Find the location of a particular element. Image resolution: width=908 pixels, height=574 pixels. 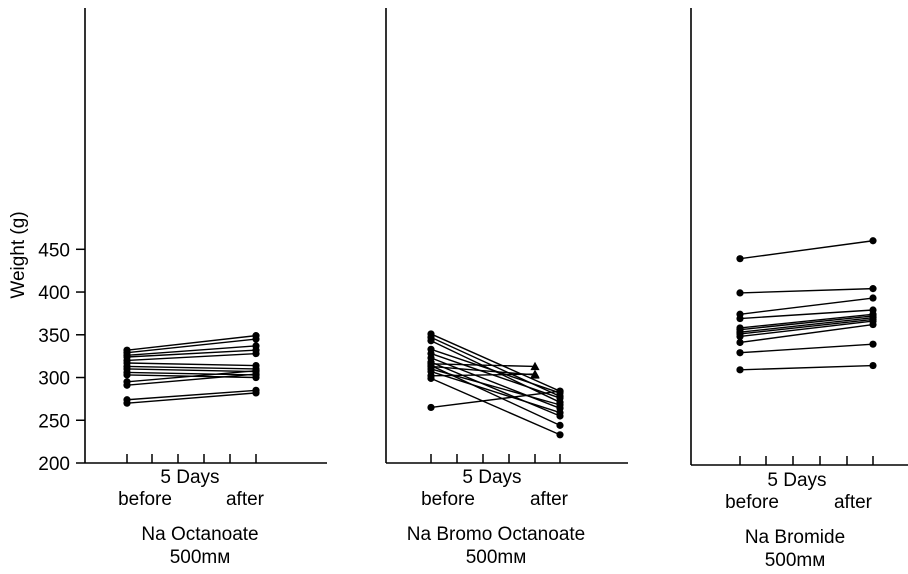

panel-caption: Na Octanoate is located at coordinates (199, 534).